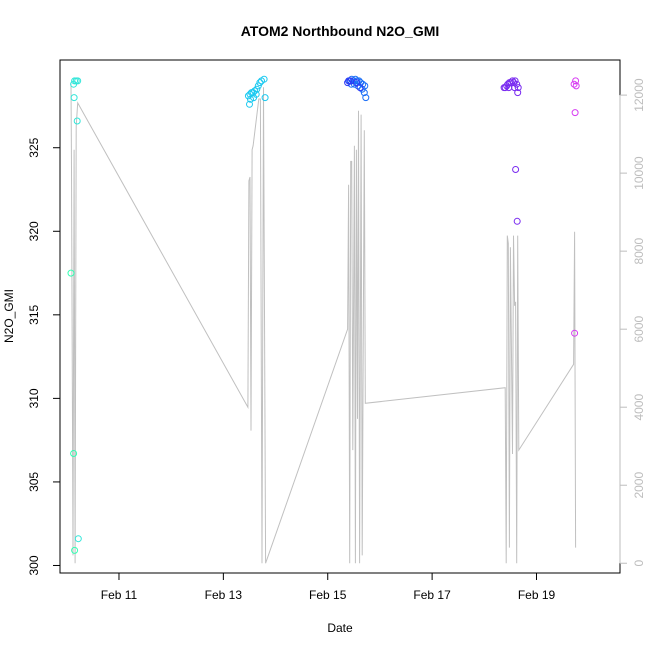 The width and height of the screenshot is (650, 650). I want to click on y-tick-label: 320, so click(34, 231).